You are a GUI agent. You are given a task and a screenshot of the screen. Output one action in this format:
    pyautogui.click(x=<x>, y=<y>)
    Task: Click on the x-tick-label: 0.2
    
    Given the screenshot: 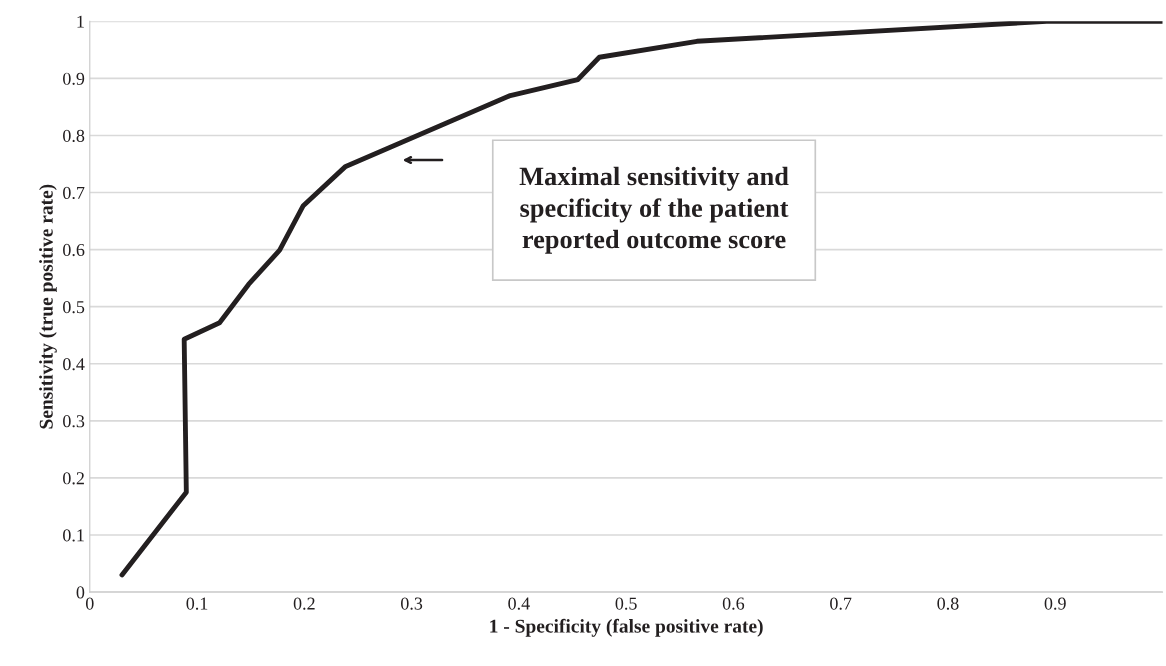 What is the action you would take?
    pyautogui.click(x=304, y=603)
    